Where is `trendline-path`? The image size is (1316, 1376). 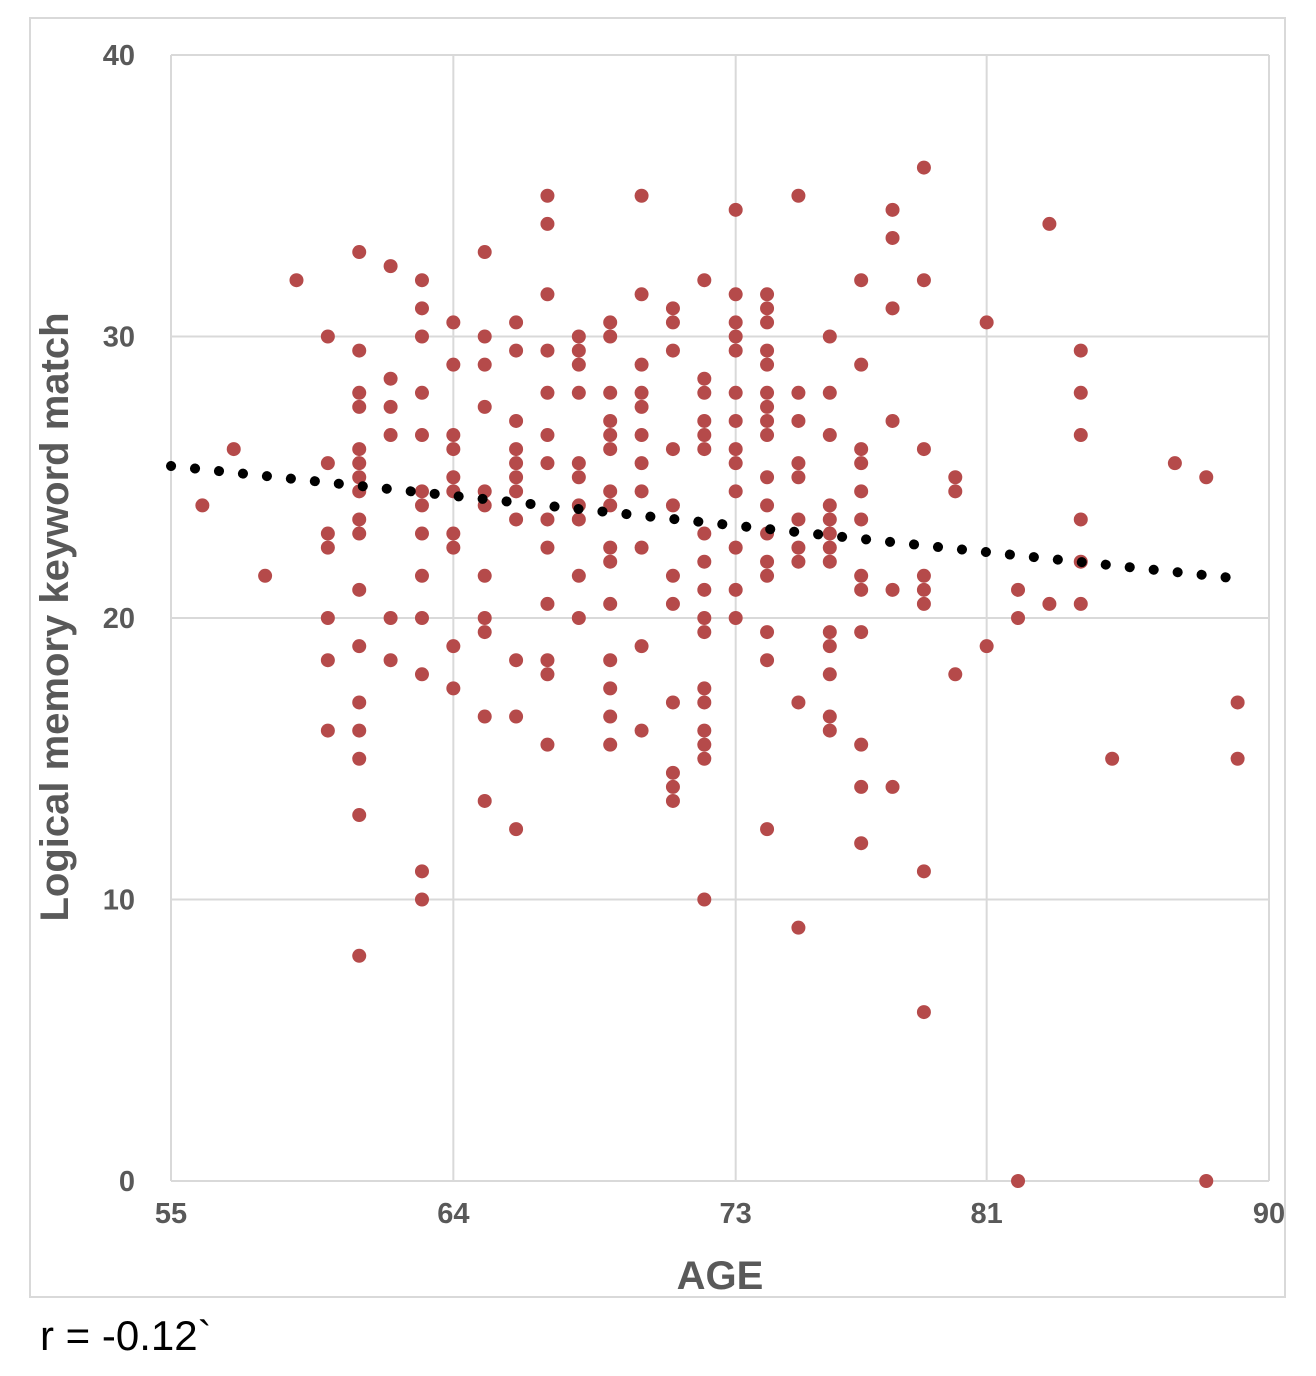 trendline-path is located at coordinates (704, 522).